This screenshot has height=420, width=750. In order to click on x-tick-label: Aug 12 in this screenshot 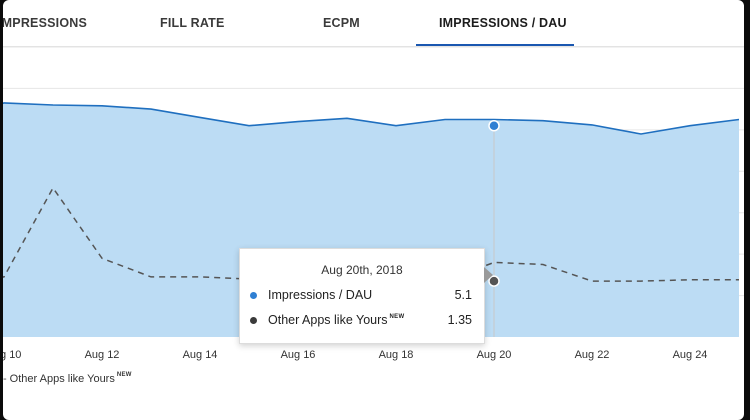, I will do `click(102, 355)`.